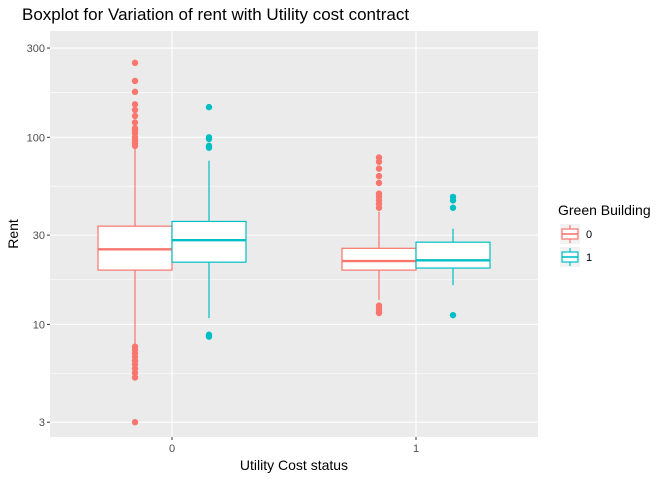  I want to click on x-tick-label: 0, so click(172, 449).